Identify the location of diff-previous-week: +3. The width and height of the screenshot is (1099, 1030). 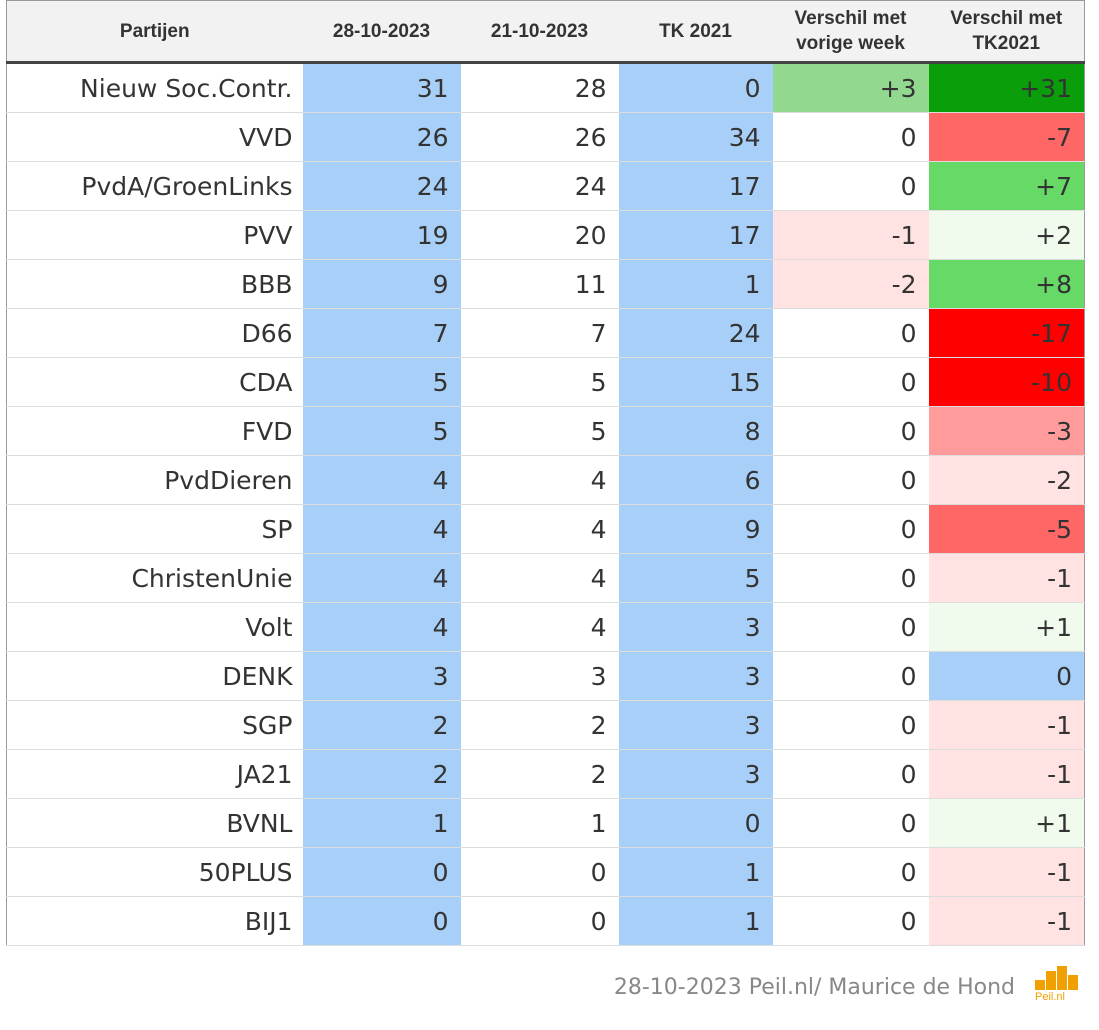
(850, 87).